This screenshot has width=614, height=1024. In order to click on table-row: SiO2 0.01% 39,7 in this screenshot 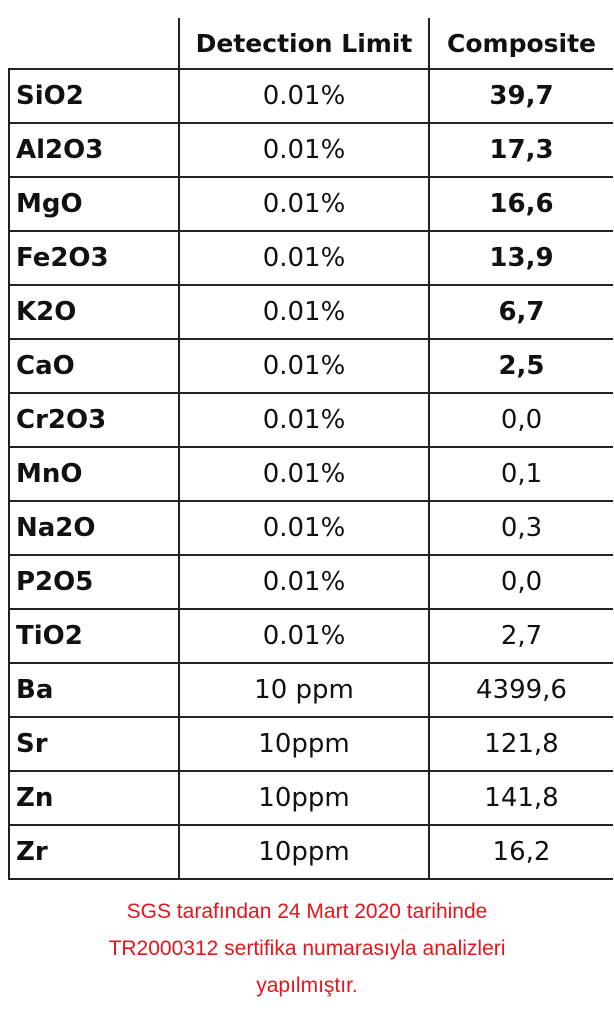, I will do `click(310, 96)`.